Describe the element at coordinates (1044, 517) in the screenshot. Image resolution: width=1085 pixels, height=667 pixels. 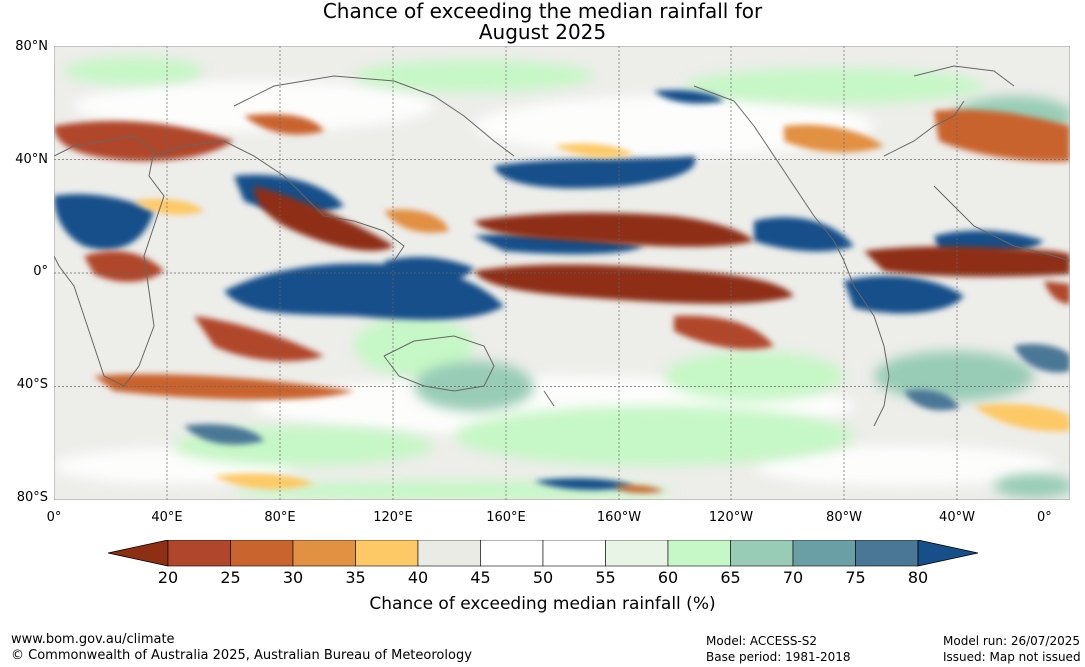
I see `lon-label-0-right: 0°` at that location.